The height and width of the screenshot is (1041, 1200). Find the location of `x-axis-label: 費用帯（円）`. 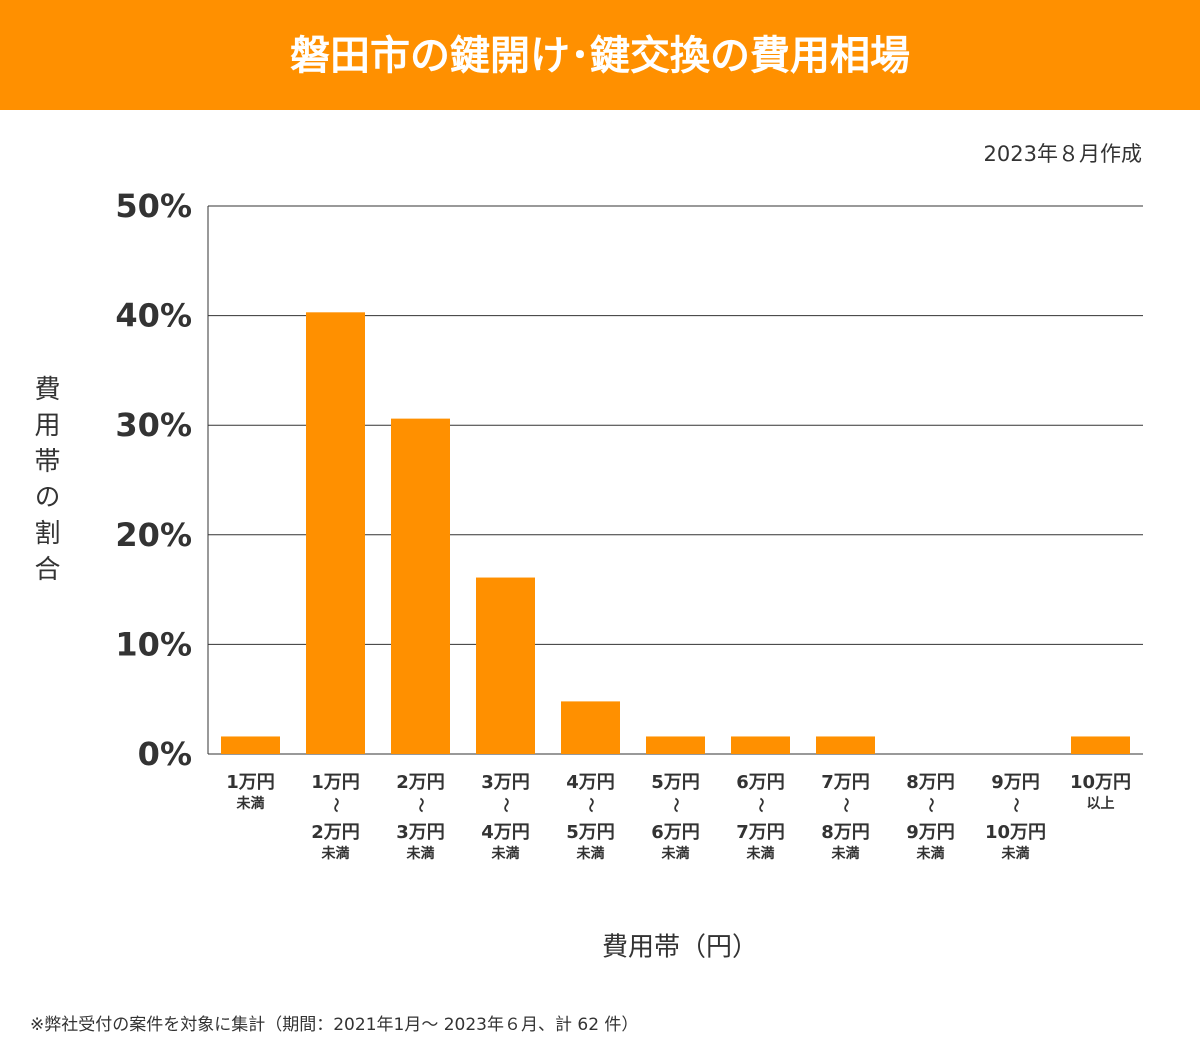

x-axis-label: 費用帯（円） is located at coordinates (680, 948).